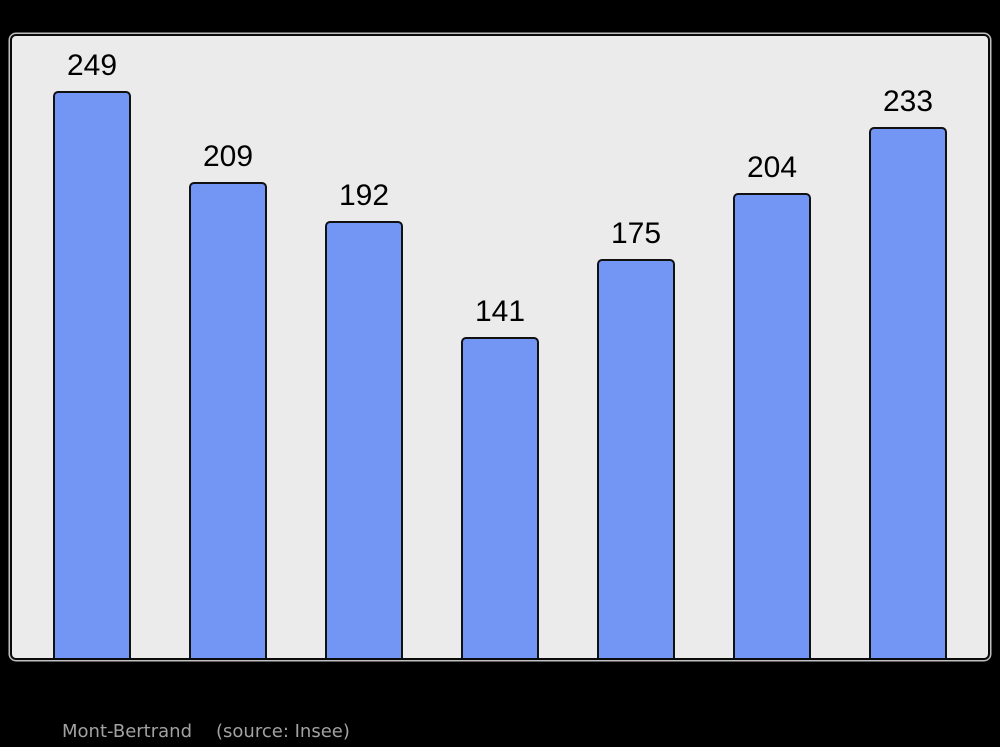  I want to click on caption-title: Mont-Bertrand, so click(127, 731).